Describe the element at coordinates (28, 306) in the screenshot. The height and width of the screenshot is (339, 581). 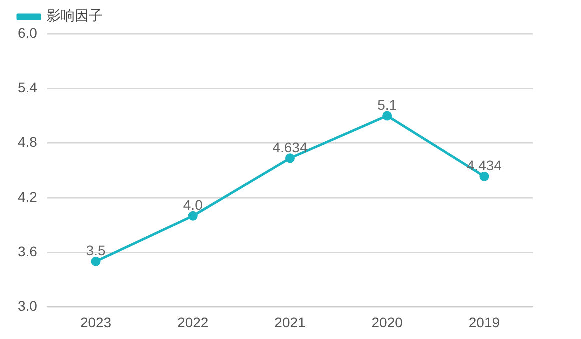
I see `y-tick-label: 3.0` at that location.